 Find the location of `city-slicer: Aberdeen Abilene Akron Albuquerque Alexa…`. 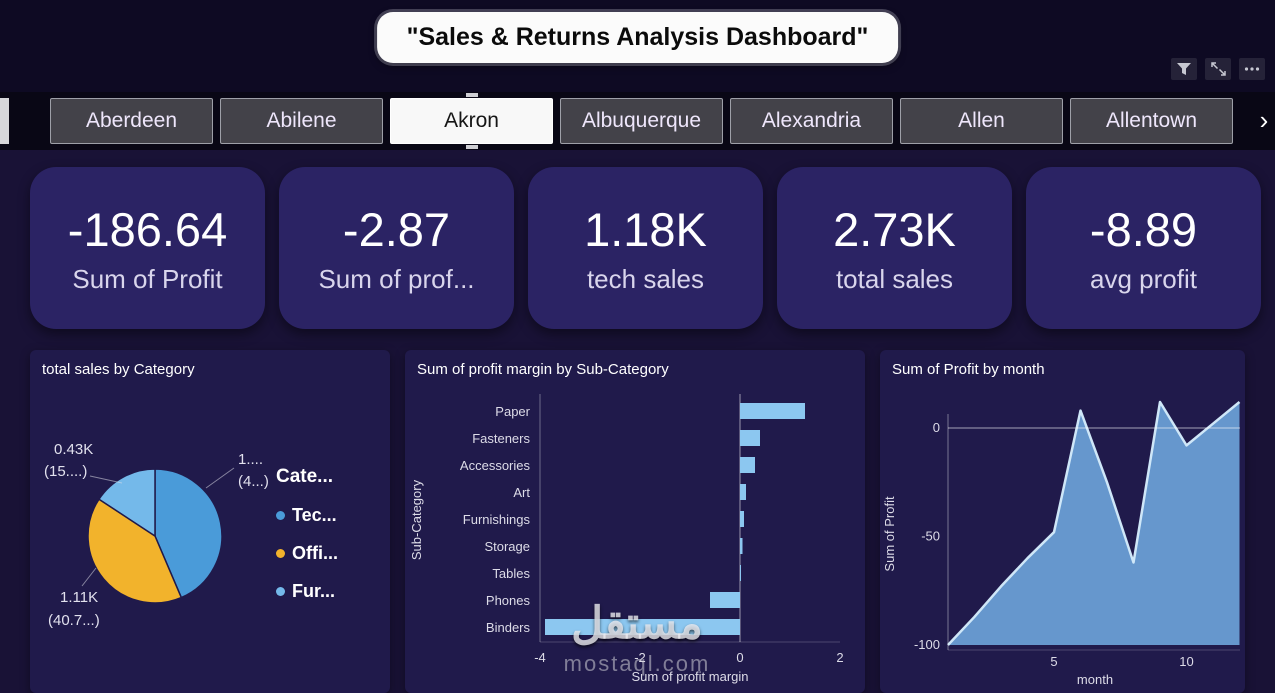

city-slicer: Aberdeen Abilene Akron Albuquerque Alexa… is located at coordinates (637, 121).